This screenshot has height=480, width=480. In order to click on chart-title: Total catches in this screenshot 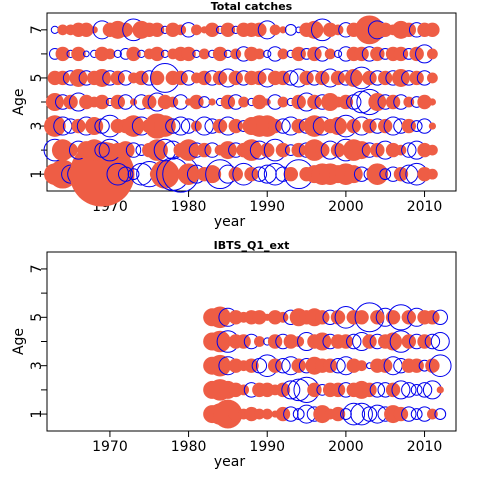, I will do `click(252, 6)`.